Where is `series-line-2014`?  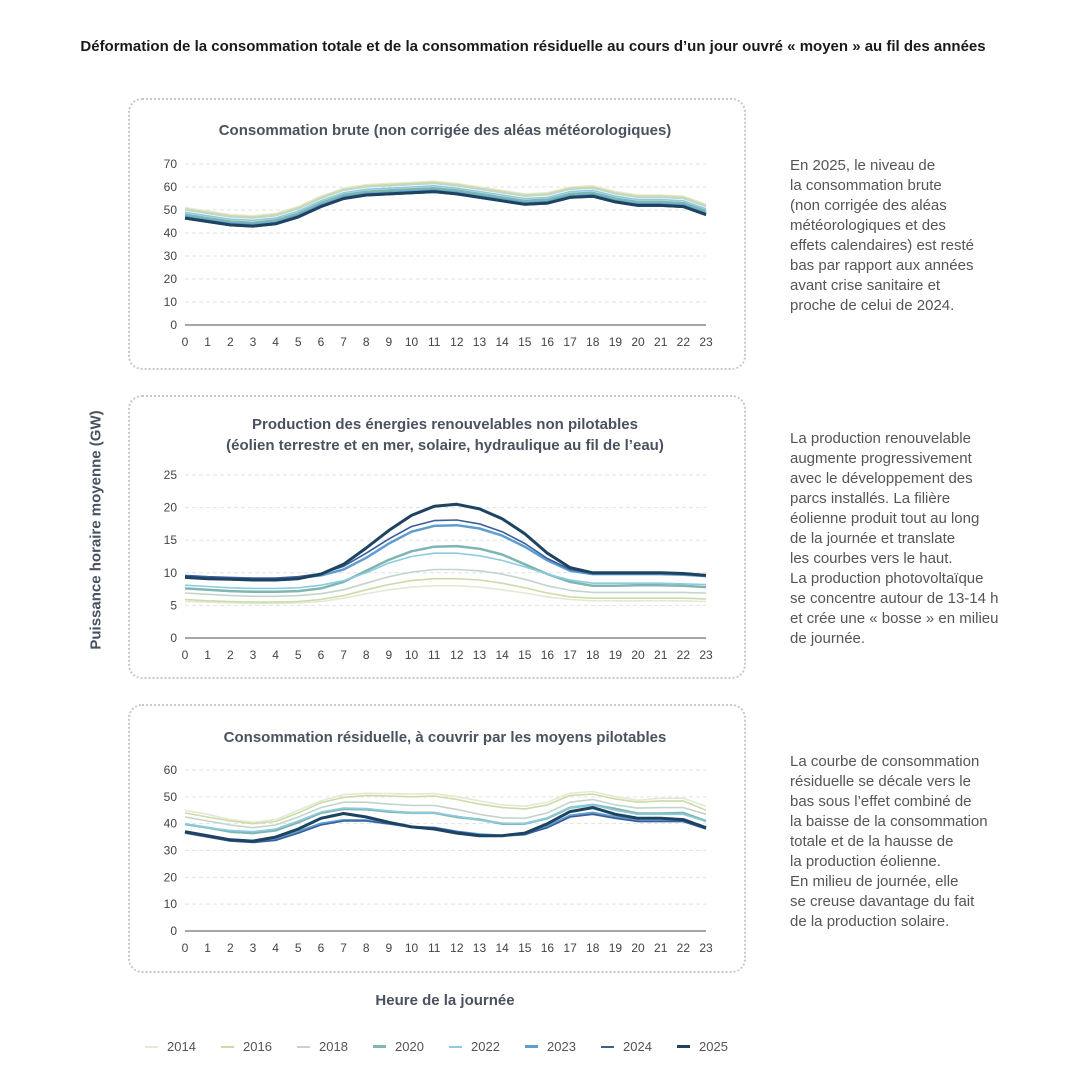
series-line-2014 is located at coordinates (445, 807).